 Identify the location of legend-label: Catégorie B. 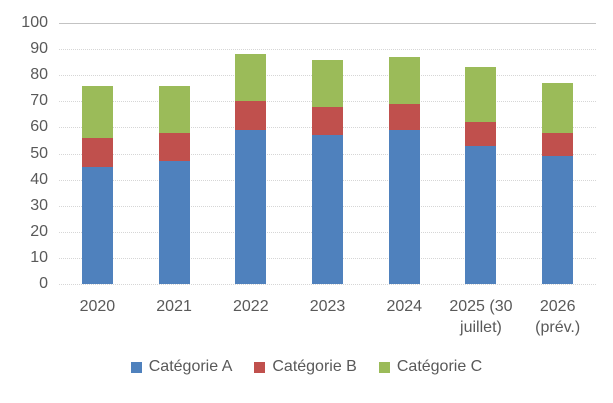
(314, 366).